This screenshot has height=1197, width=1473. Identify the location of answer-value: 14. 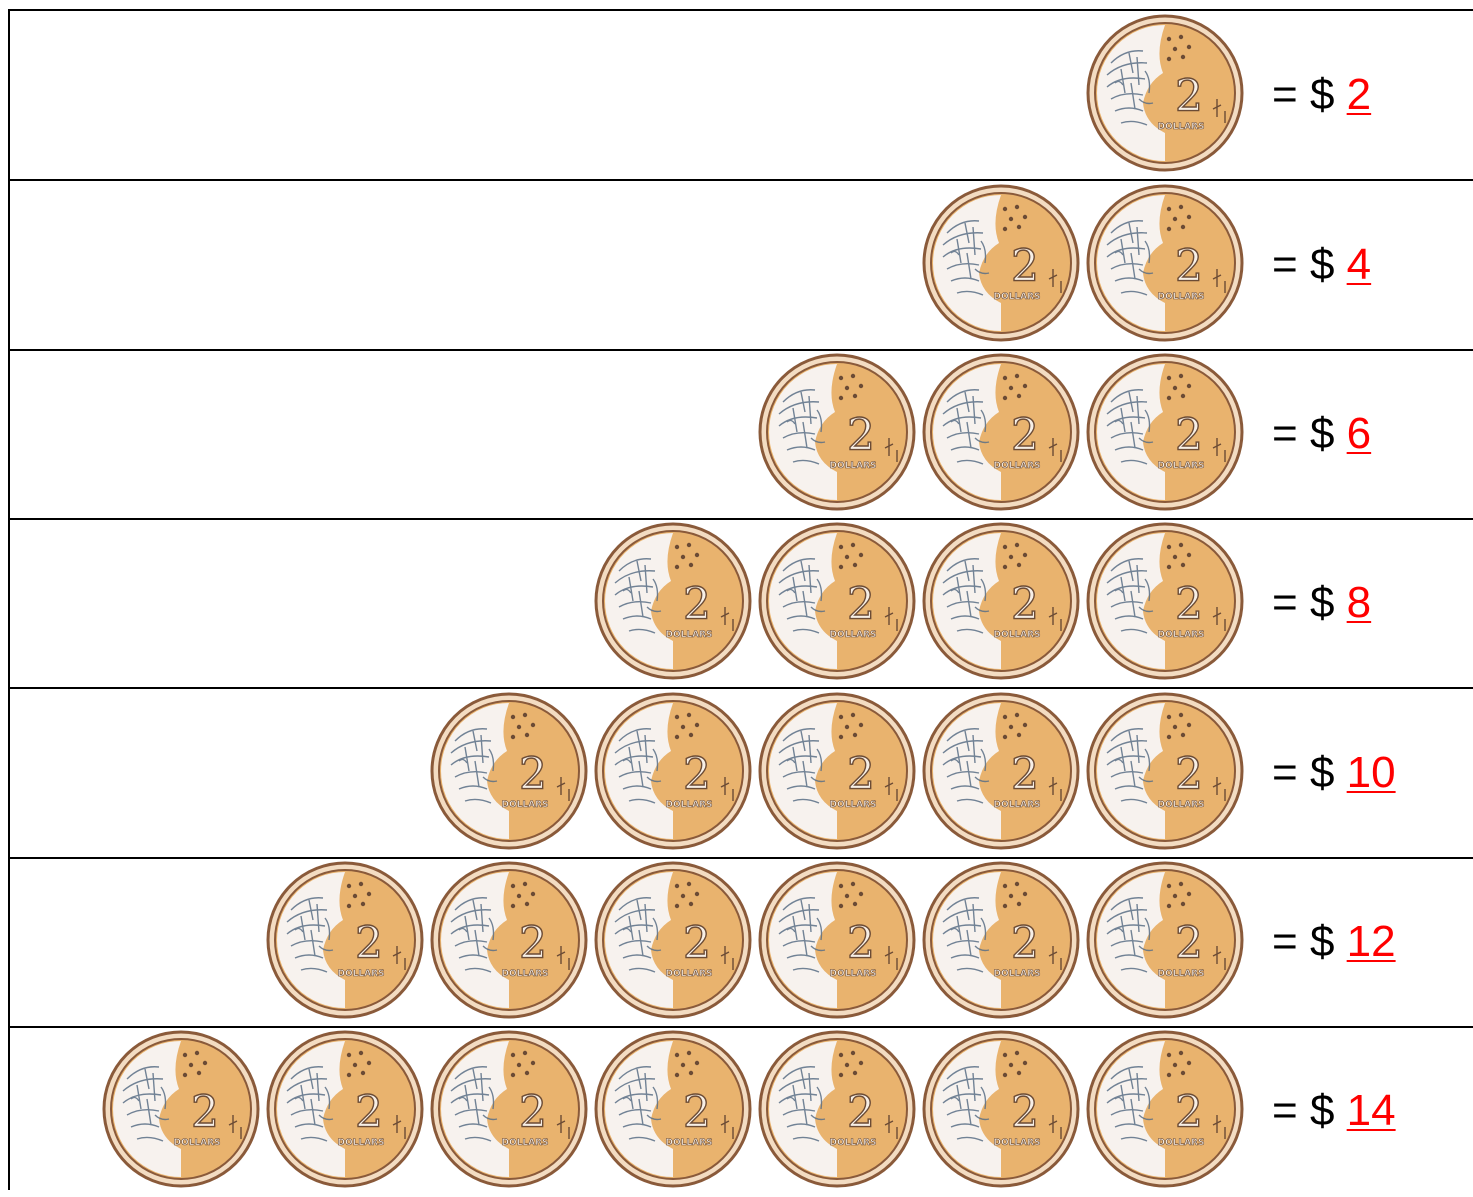
(1371, 1110).